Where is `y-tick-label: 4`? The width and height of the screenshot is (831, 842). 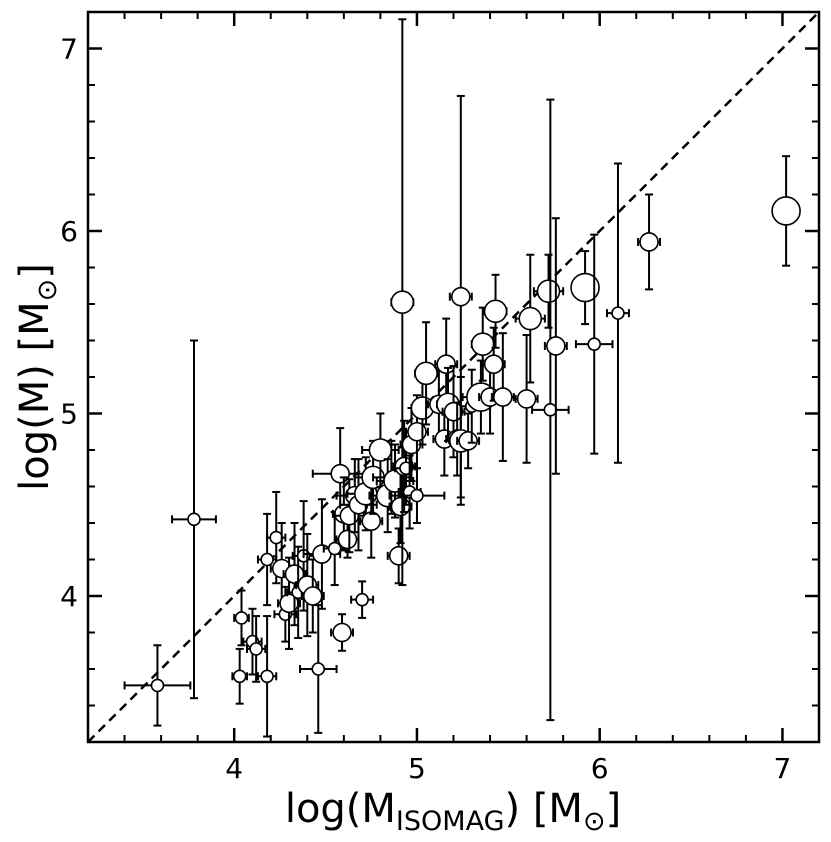 y-tick-label: 4 is located at coordinates (69, 596).